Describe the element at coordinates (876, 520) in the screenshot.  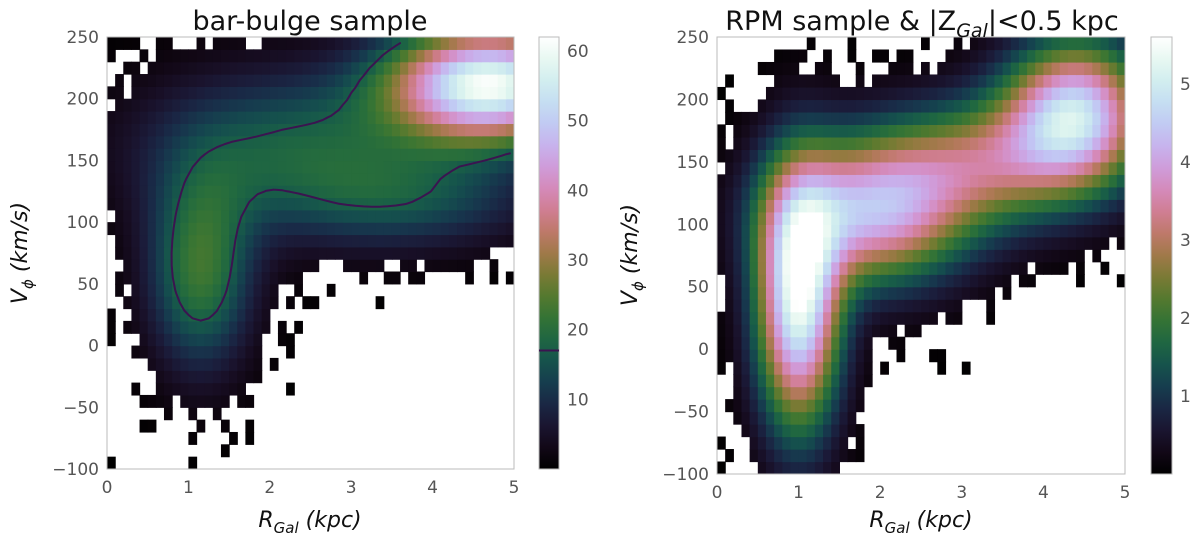
I see `right-xlabel-main: R` at that location.